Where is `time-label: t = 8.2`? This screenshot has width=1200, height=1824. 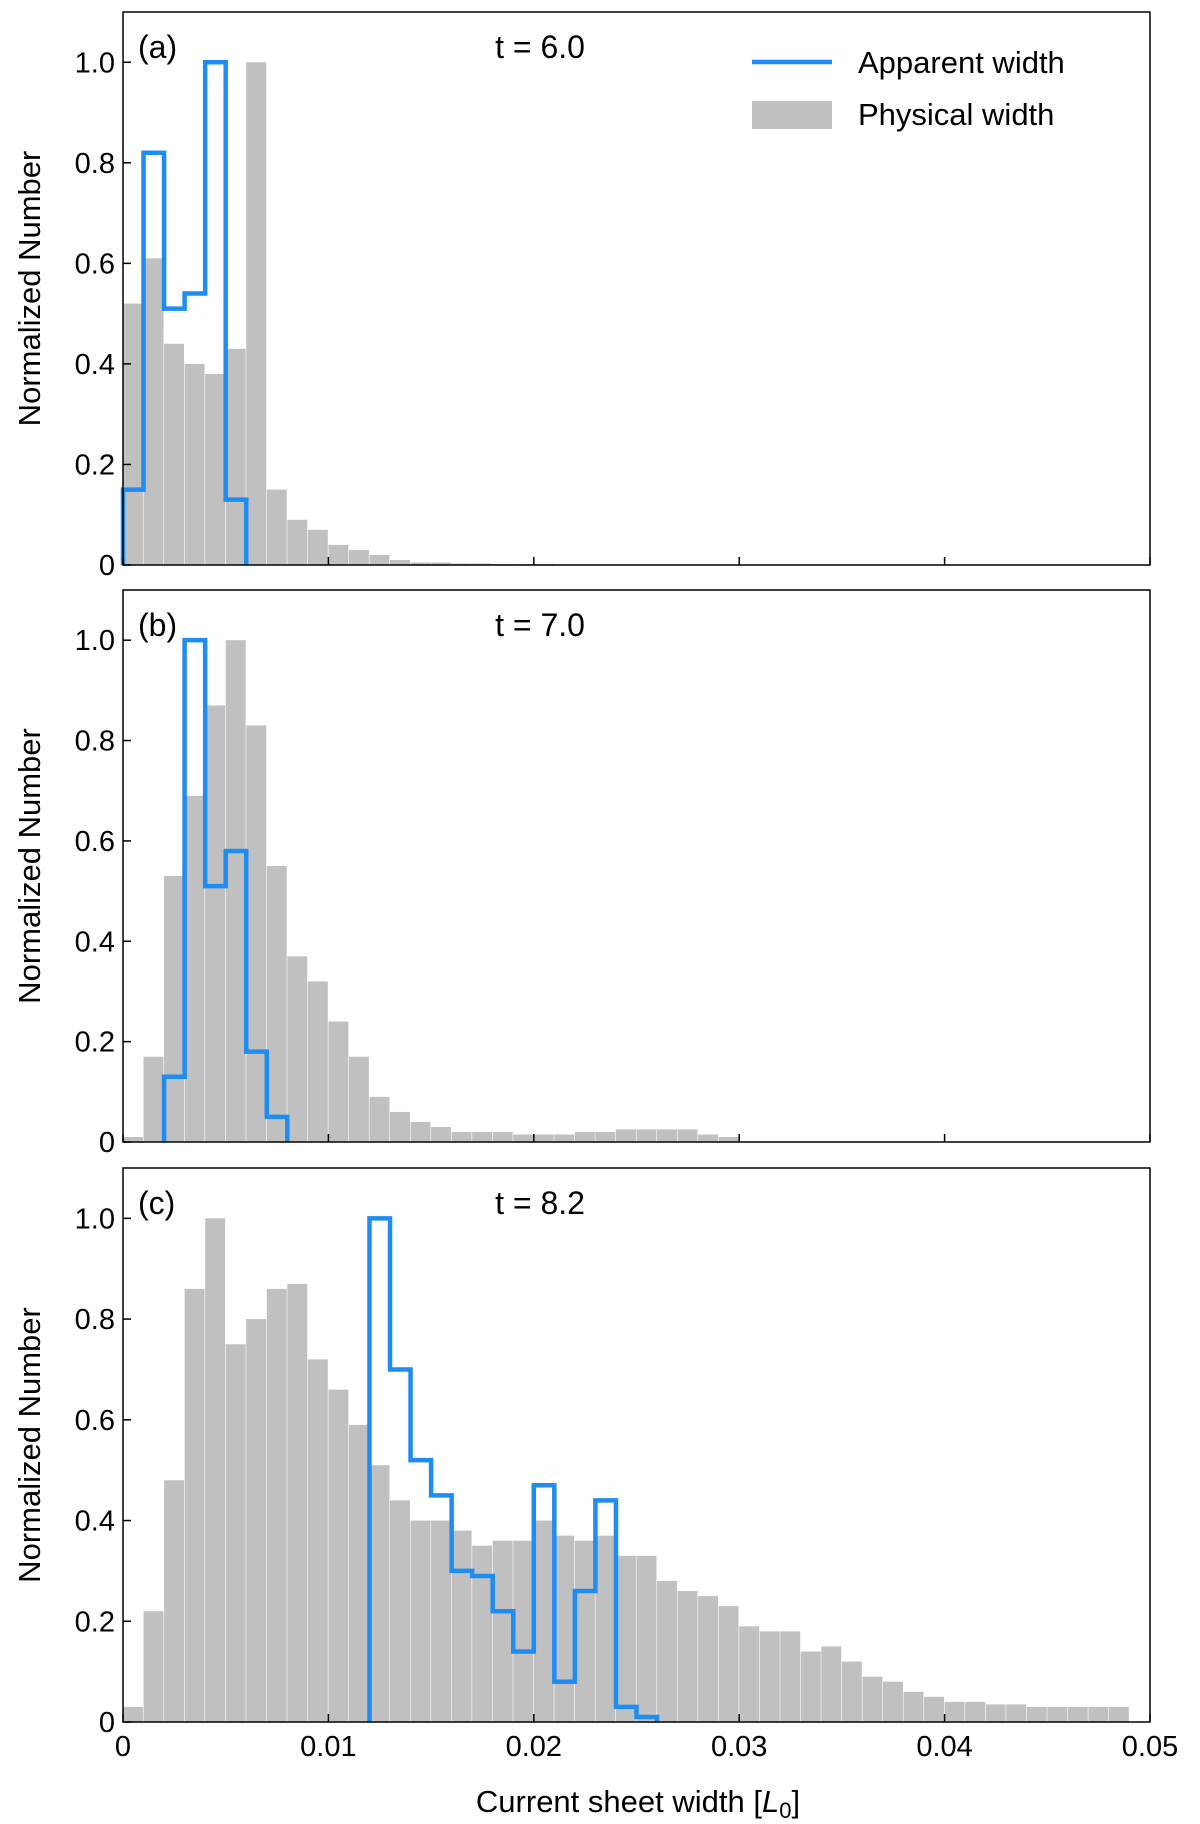 time-label: t = 8.2 is located at coordinates (540, 1203).